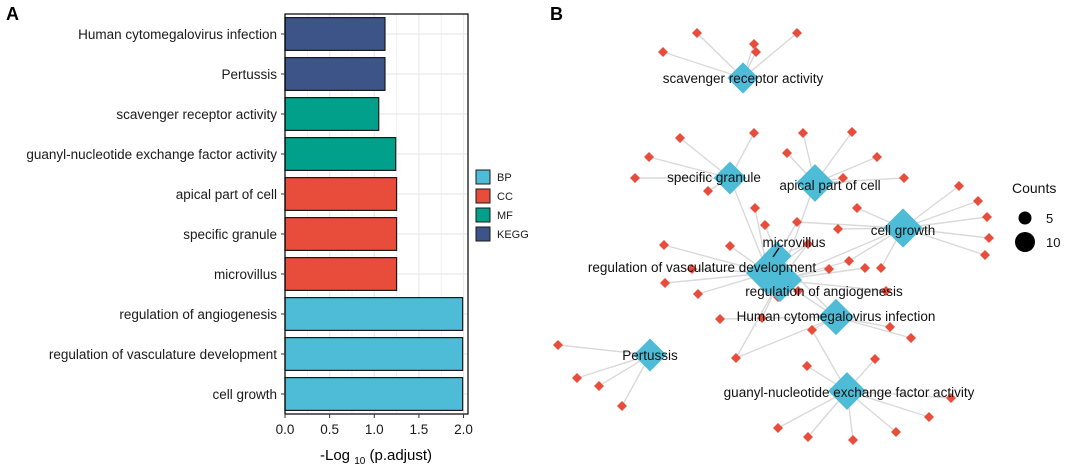 The width and height of the screenshot is (1065, 466). Describe the element at coordinates (1049, 218) in the screenshot. I see `size-legend-label: 5` at that location.